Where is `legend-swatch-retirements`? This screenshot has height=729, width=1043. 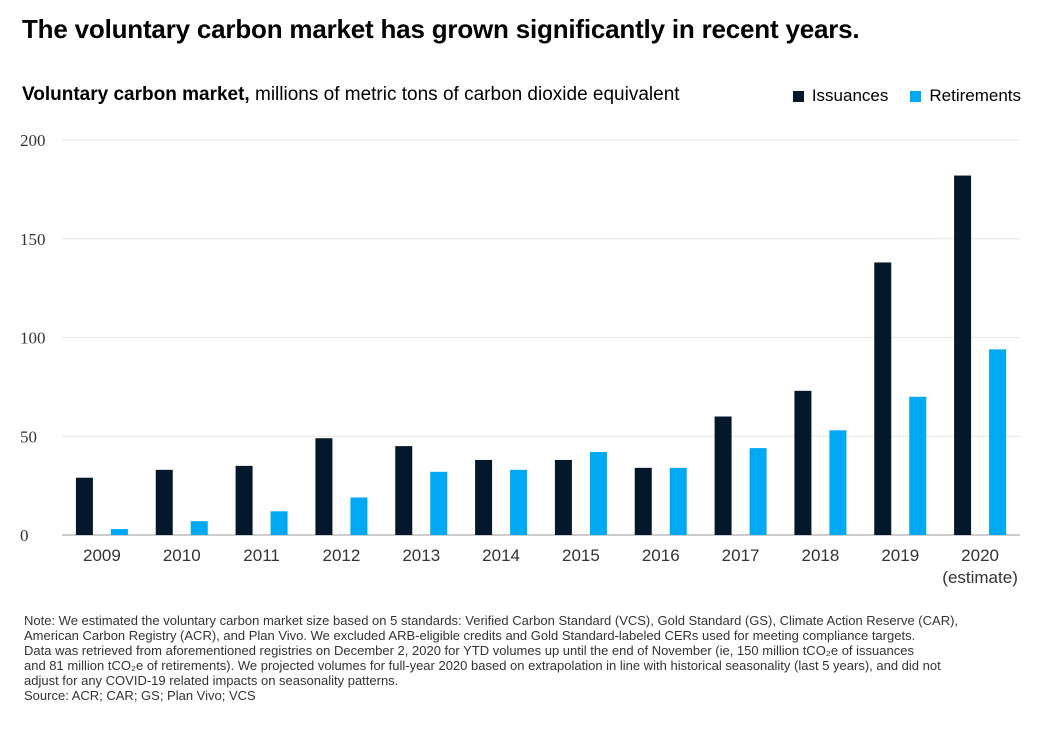
legend-swatch-retirements is located at coordinates (916, 96).